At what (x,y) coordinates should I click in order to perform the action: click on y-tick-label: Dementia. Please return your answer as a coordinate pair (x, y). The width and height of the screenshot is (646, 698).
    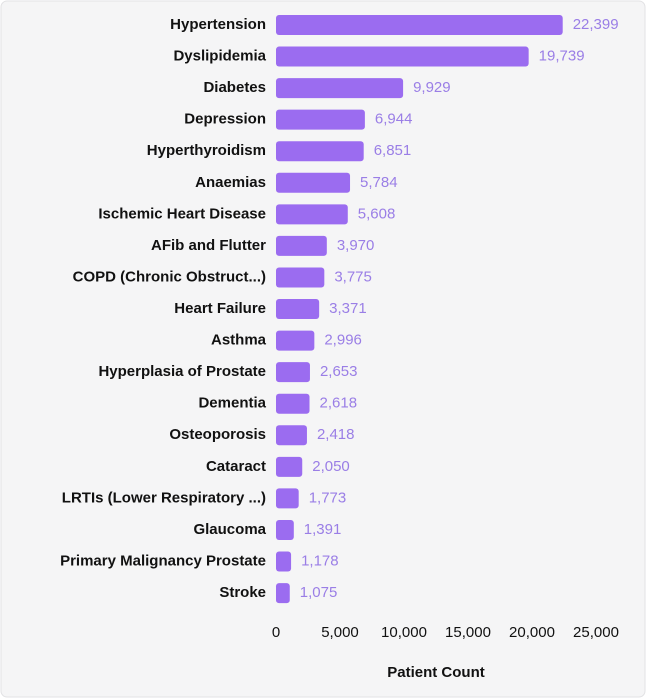
    Looking at the image, I should click on (232, 403).